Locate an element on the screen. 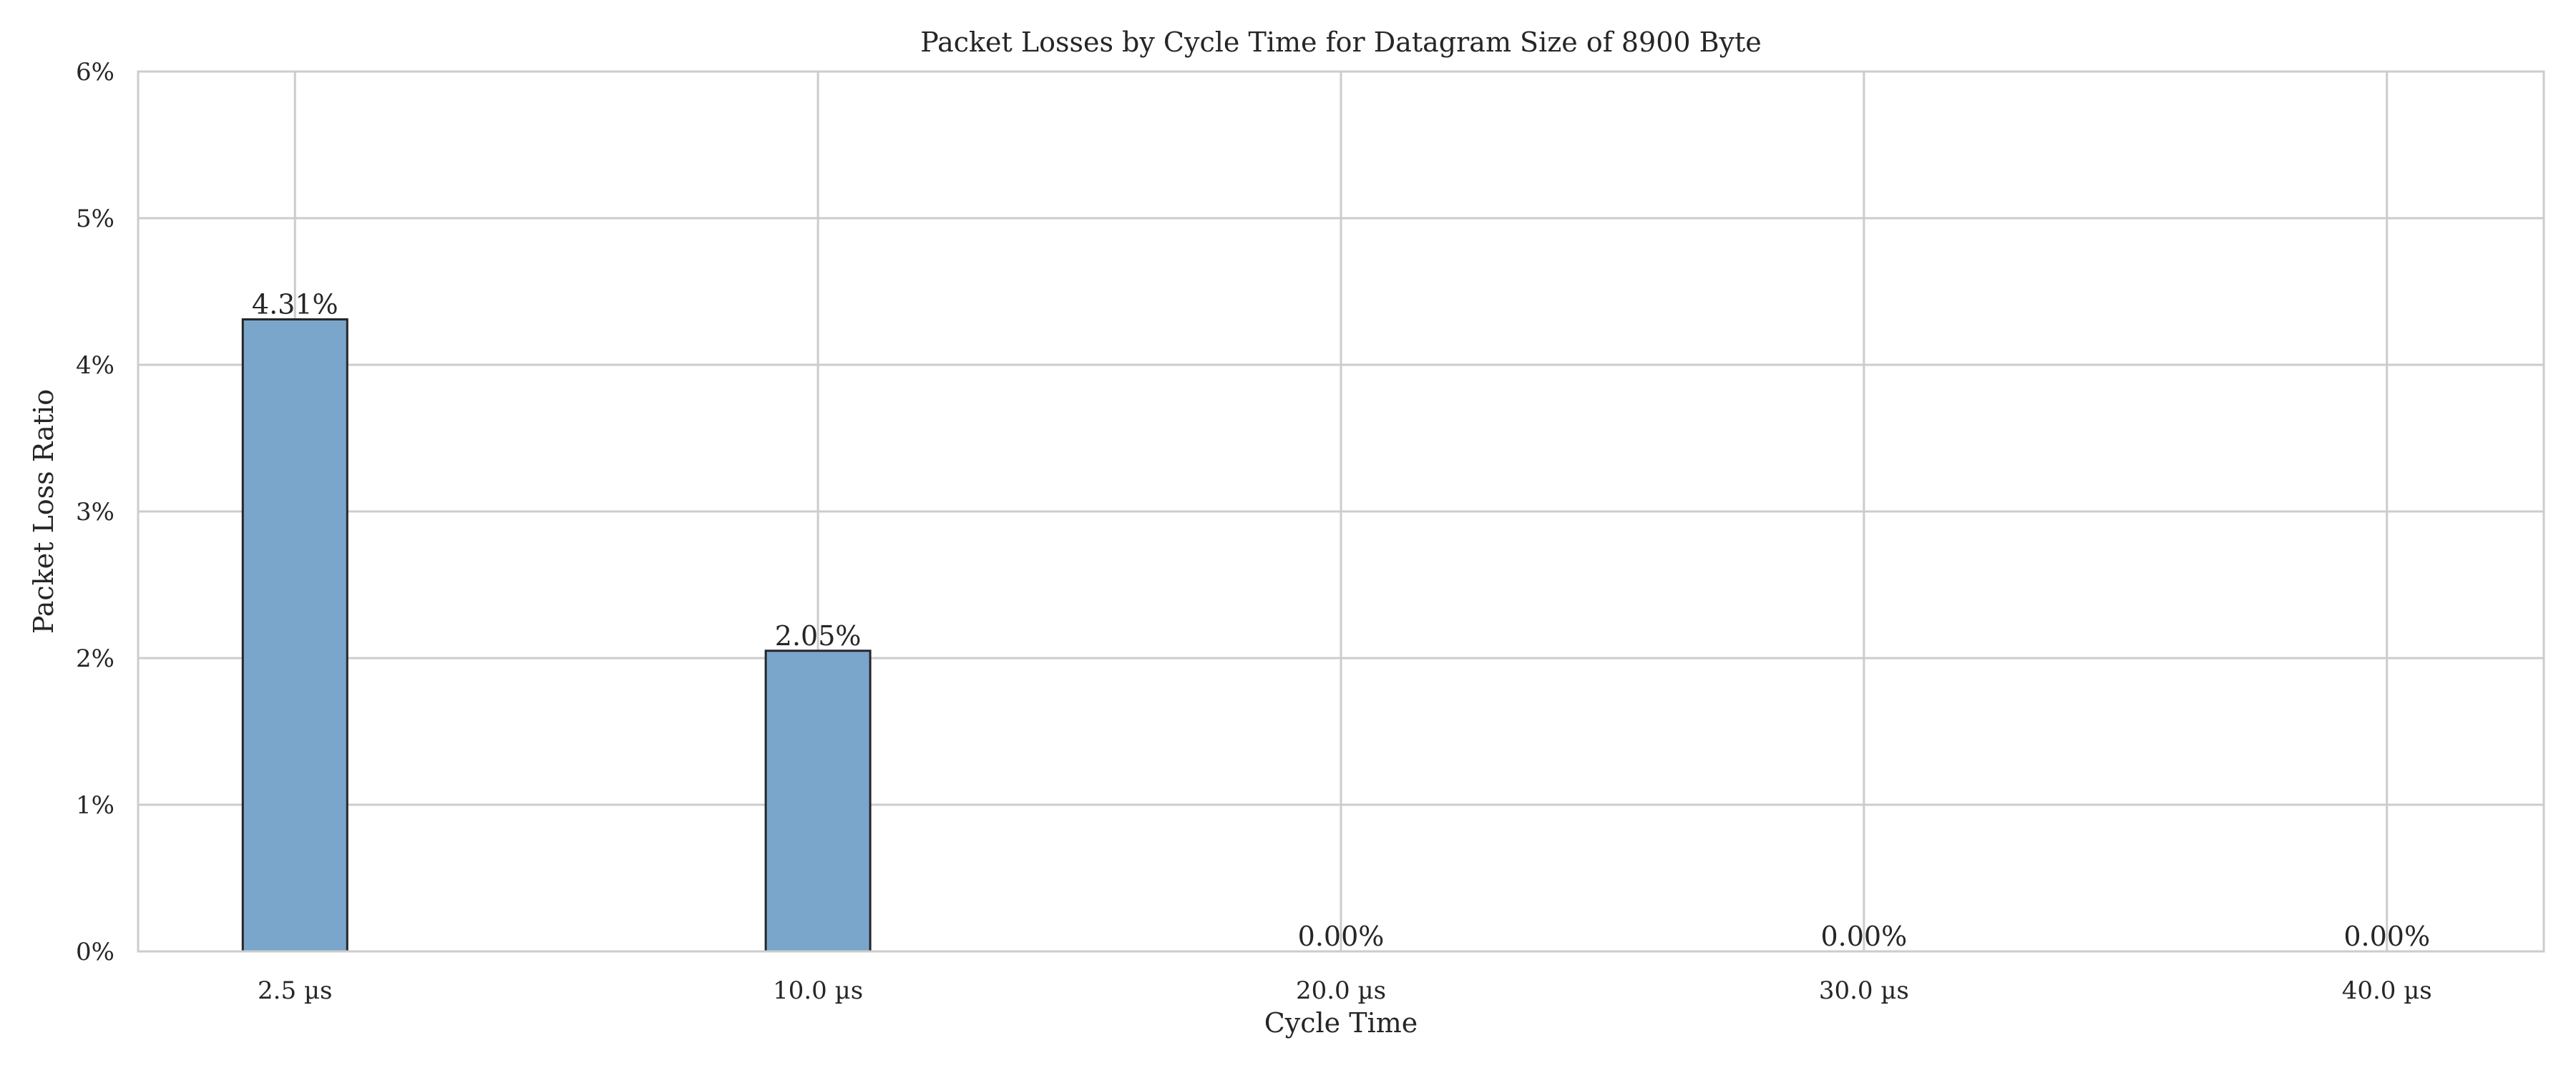 This screenshot has height=1073, width=2576. x-tick-label: 40.0 µs is located at coordinates (2387, 990).